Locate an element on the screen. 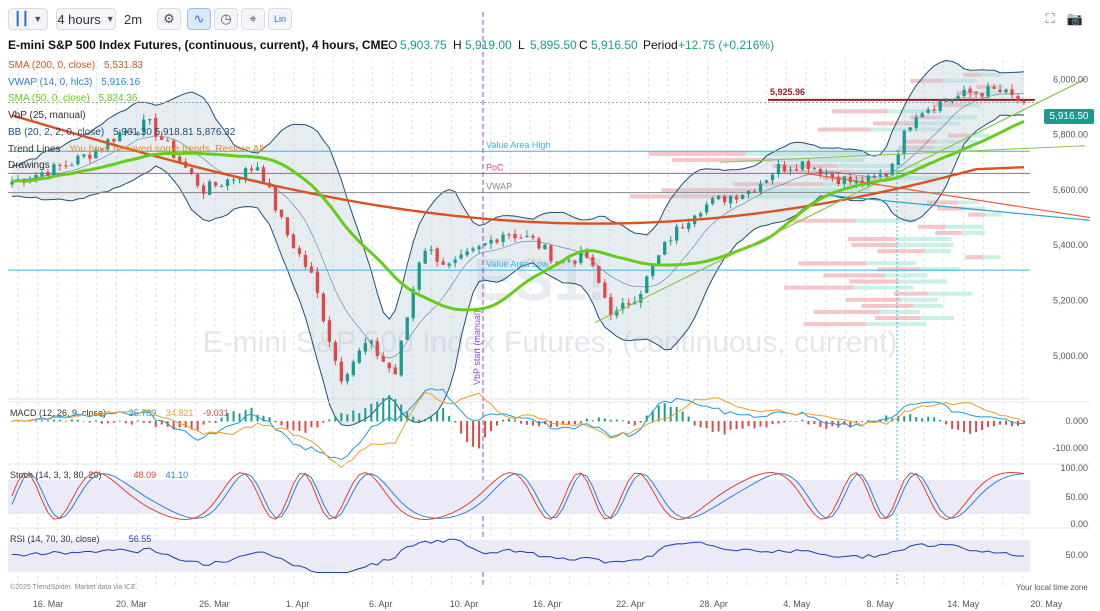 This screenshot has height=611, width=1100. pane-tick: 0.00 is located at coordinates (1079, 524).